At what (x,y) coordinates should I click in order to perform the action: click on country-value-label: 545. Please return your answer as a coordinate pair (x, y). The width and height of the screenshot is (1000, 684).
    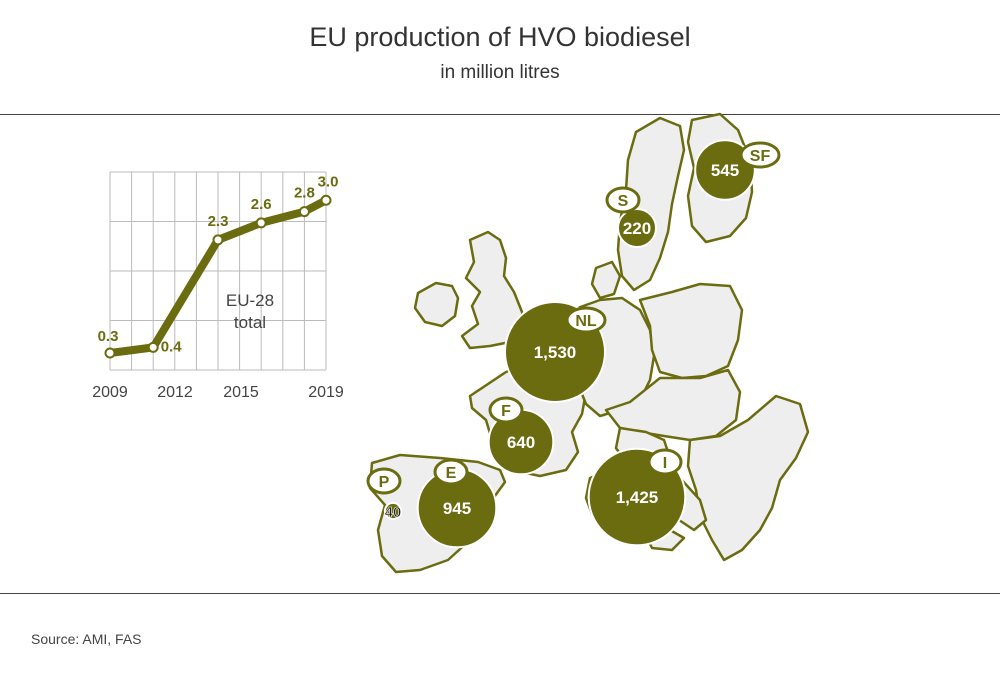
    Looking at the image, I should click on (725, 170).